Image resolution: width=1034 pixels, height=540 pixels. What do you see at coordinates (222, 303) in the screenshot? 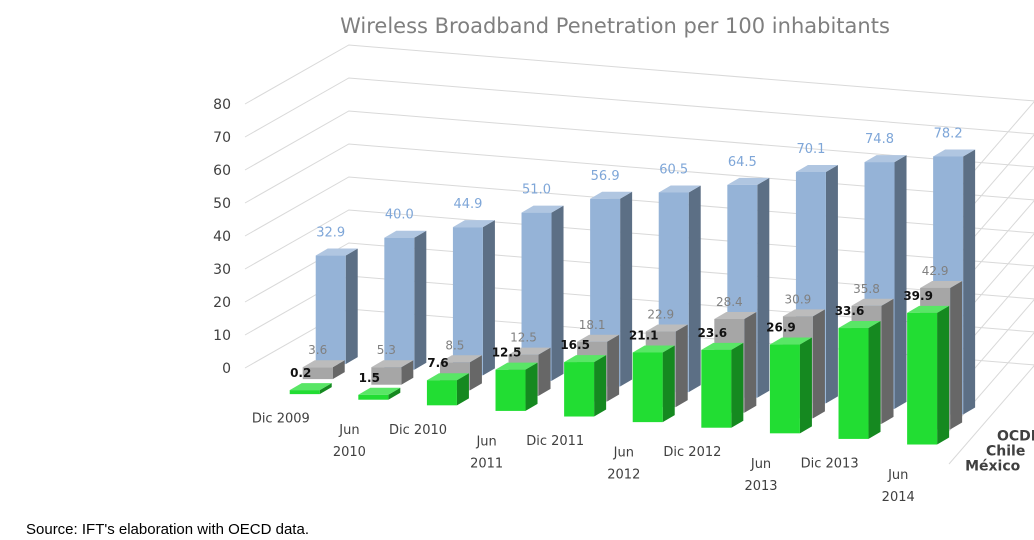
I see `y-tick-label: 20` at bounding box center [222, 303].